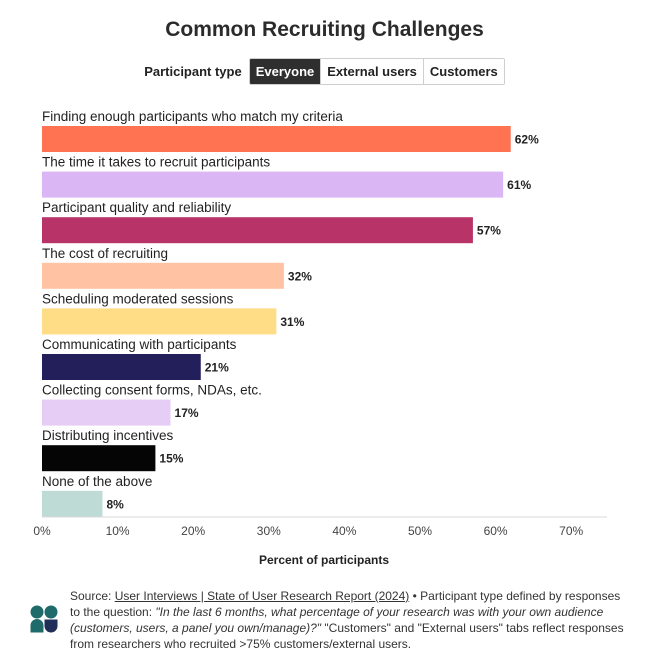  Describe the element at coordinates (217, 368) in the screenshot. I see `bar-value-label: 21%` at that location.